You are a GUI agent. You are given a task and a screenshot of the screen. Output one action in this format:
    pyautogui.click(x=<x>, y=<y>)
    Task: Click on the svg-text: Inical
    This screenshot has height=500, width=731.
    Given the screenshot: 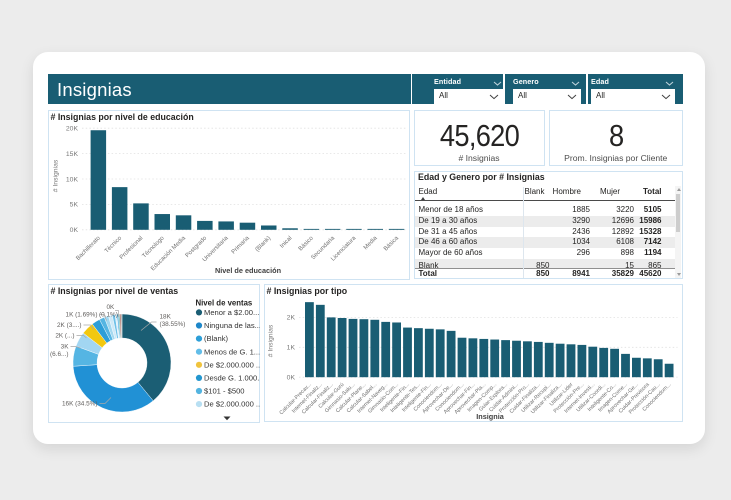 What is the action you would take?
    pyautogui.click(x=286, y=242)
    